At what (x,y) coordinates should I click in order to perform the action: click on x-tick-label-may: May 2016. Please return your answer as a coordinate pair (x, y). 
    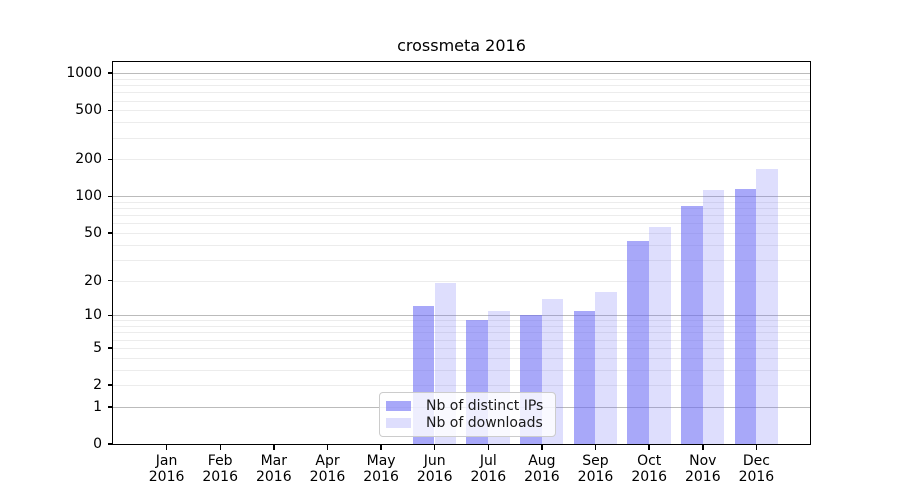
    Looking at the image, I should click on (381, 469).